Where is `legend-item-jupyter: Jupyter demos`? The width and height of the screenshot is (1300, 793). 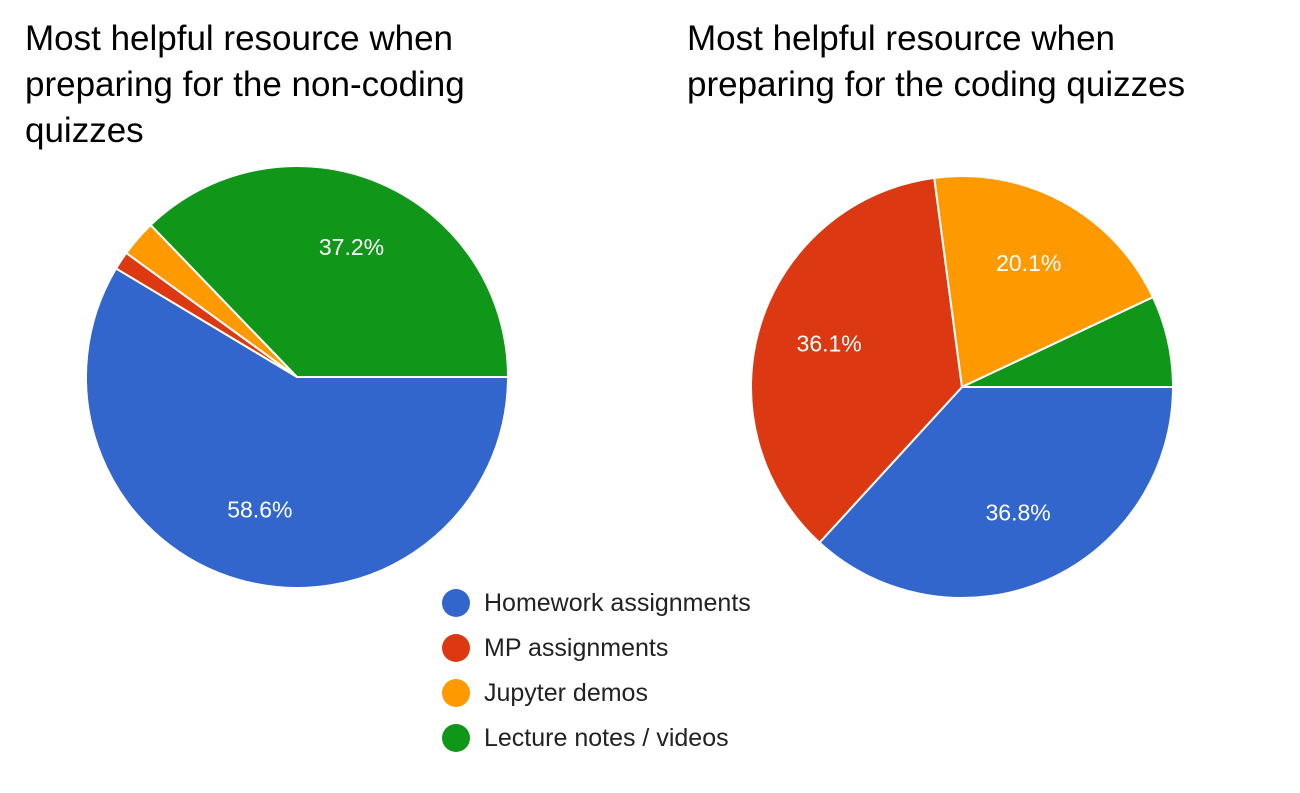
legend-item-jupyter: Jupyter demos is located at coordinates (596, 693).